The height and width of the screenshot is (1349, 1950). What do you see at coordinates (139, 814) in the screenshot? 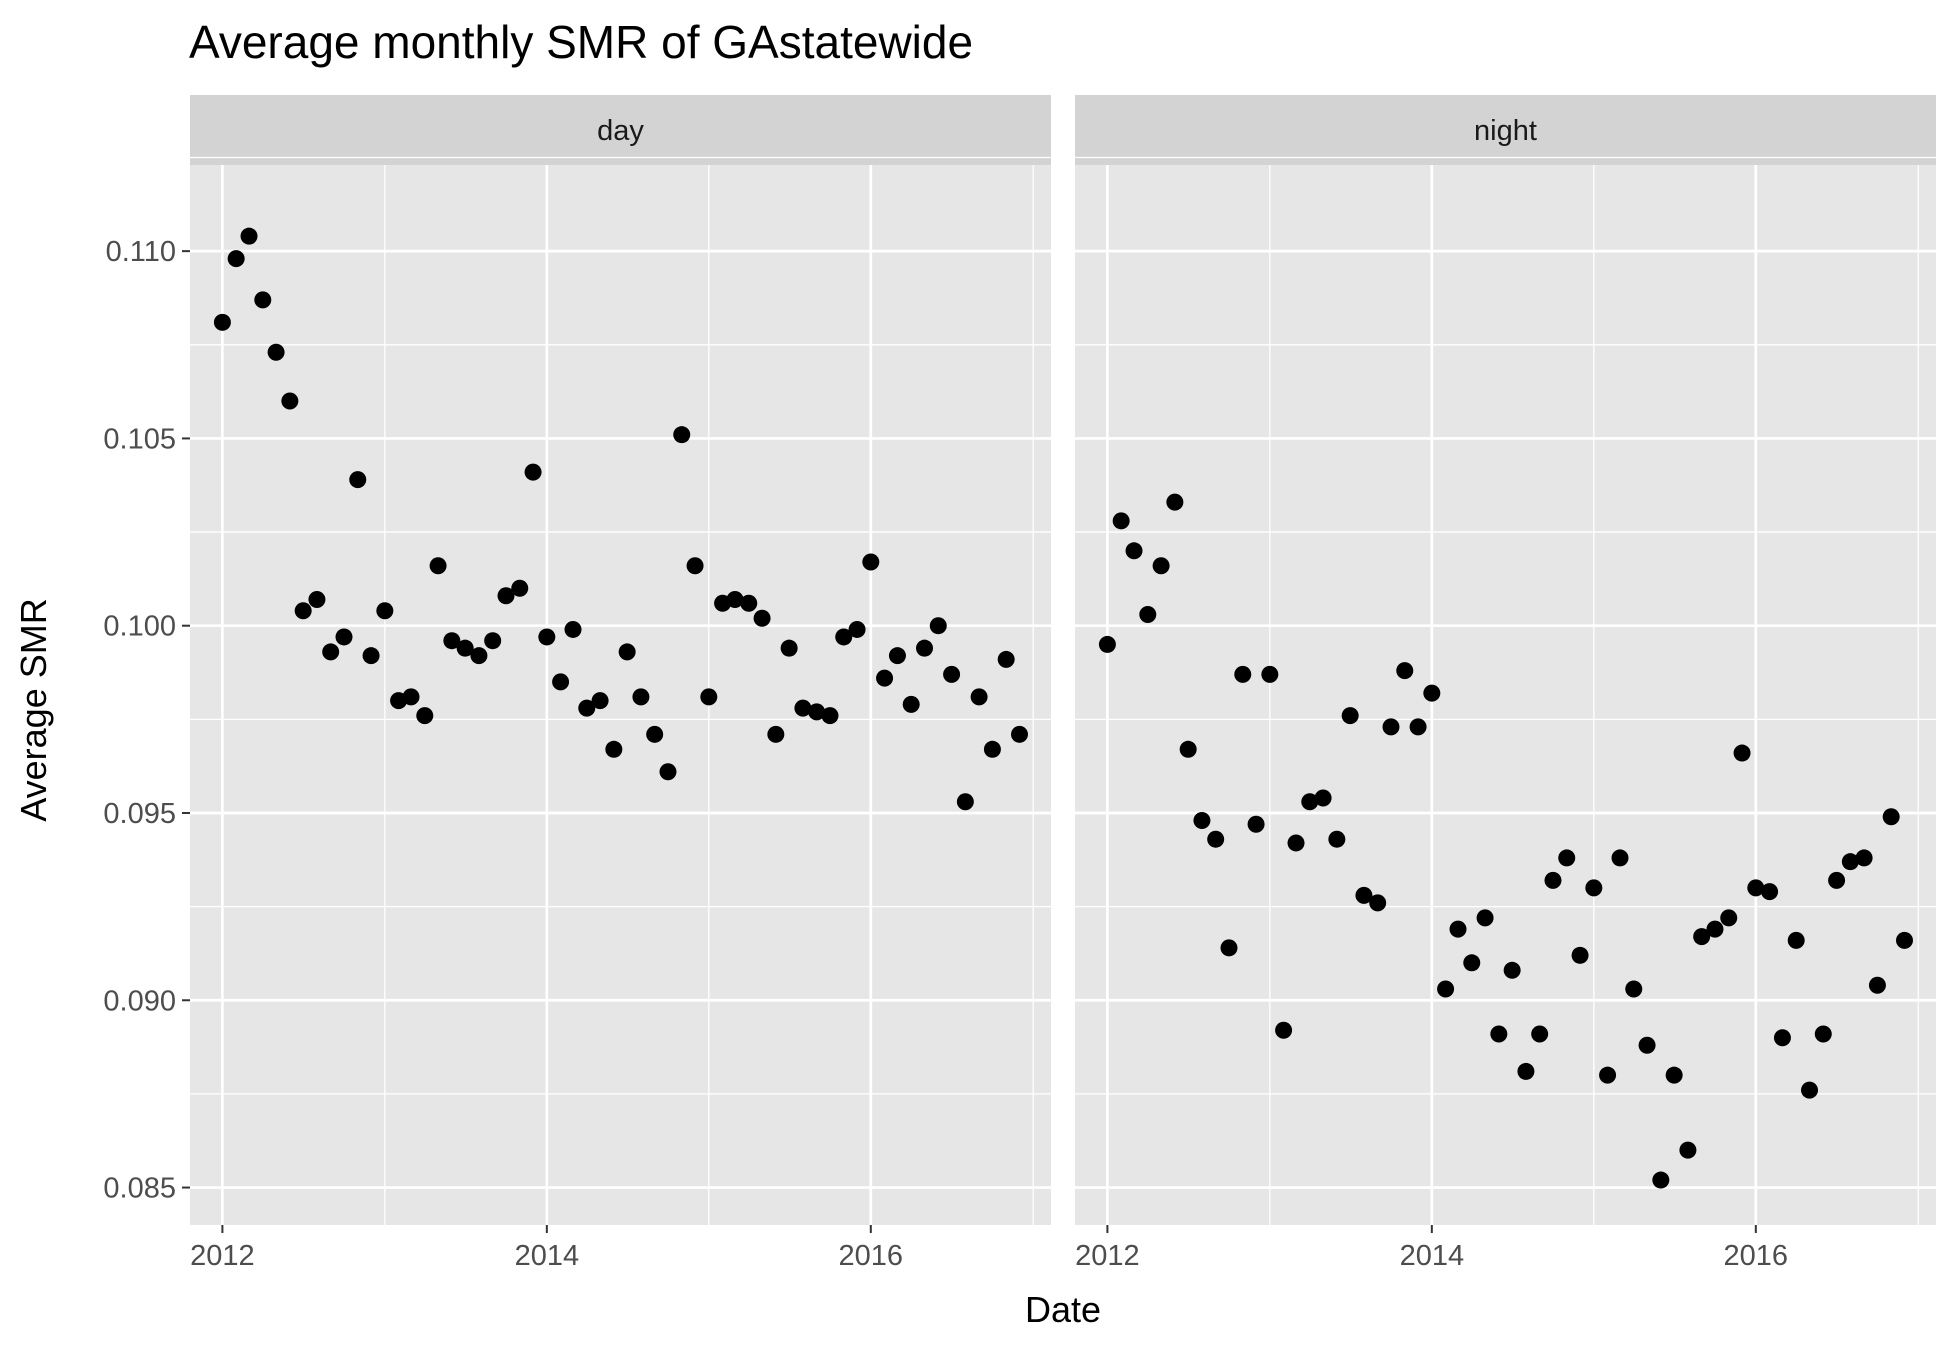
I see `y-tick-label: 0.095` at bounding box center [139, 814].